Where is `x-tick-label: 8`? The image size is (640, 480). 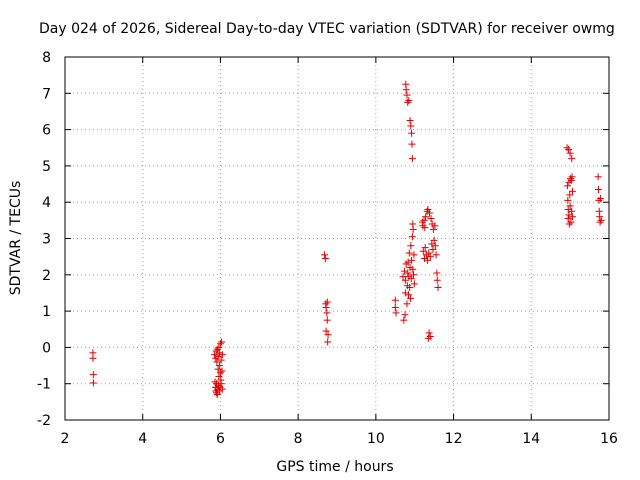 x-tick-label: 8 is located at coordinates (298, 439).